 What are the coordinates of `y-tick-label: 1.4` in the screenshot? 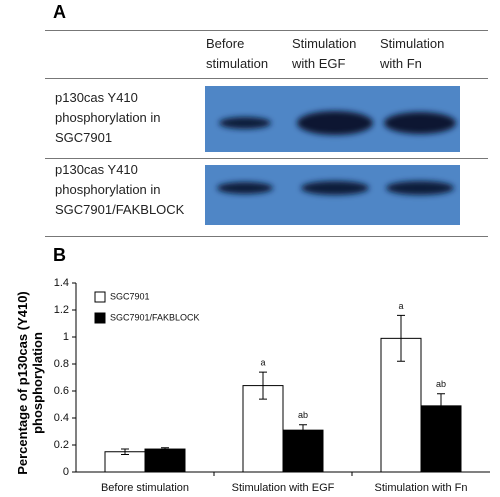 It's located at (61, 283).